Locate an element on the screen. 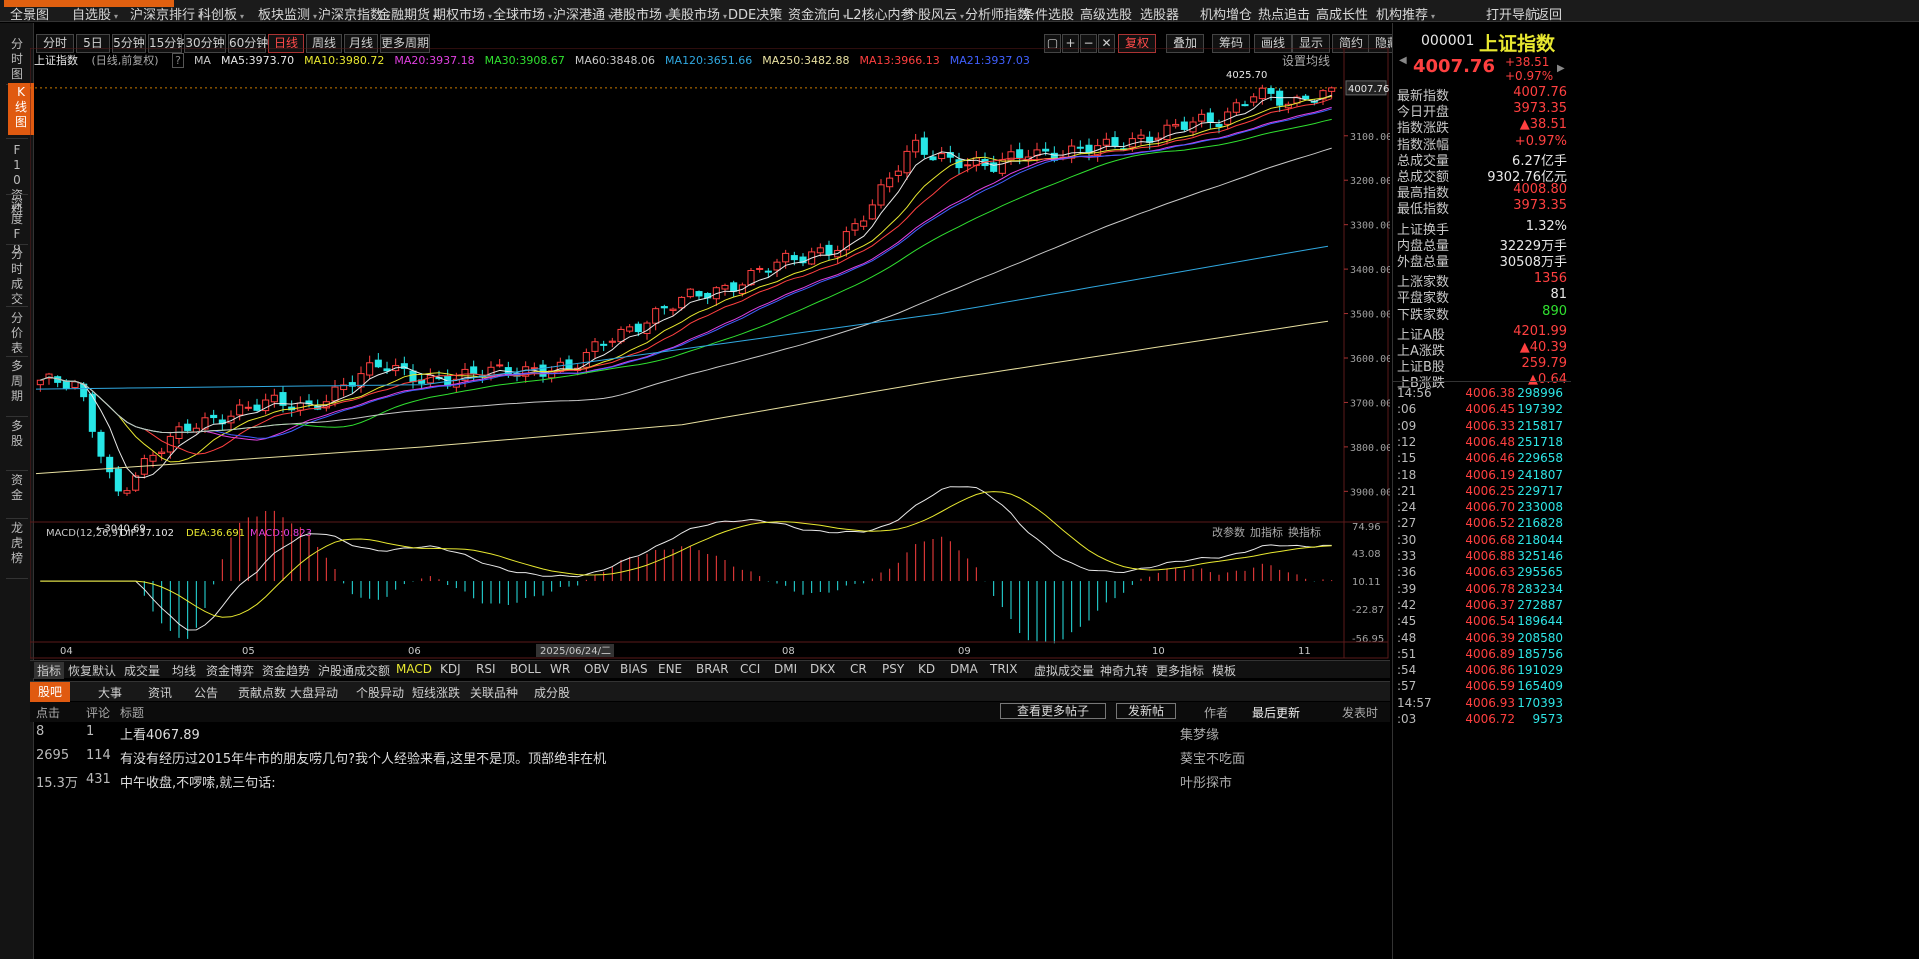  menu-item-2: 沪深京排行 ▾ is located at coordinates (166, 13).